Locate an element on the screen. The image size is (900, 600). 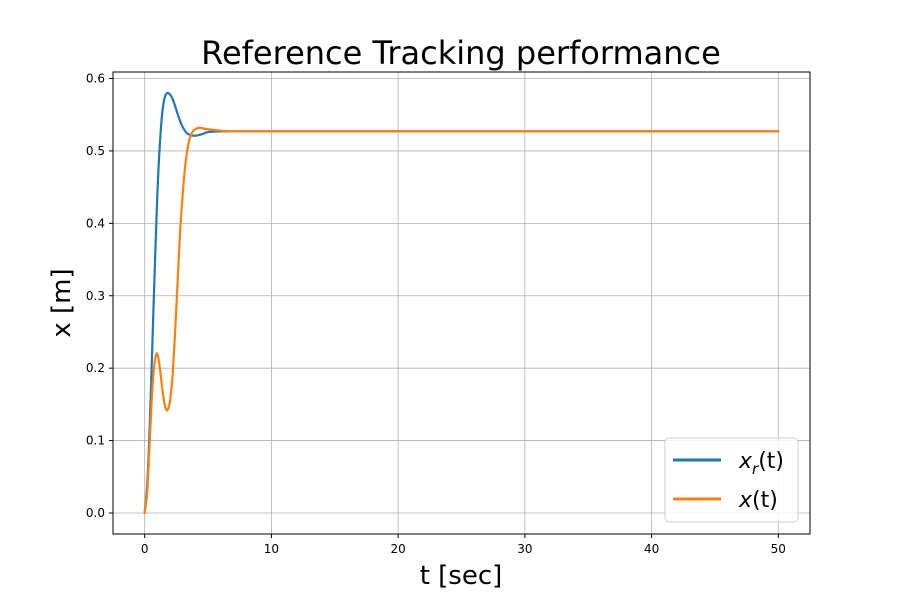
y-tick-label: 0.0 is located at coordinates (95, 513).